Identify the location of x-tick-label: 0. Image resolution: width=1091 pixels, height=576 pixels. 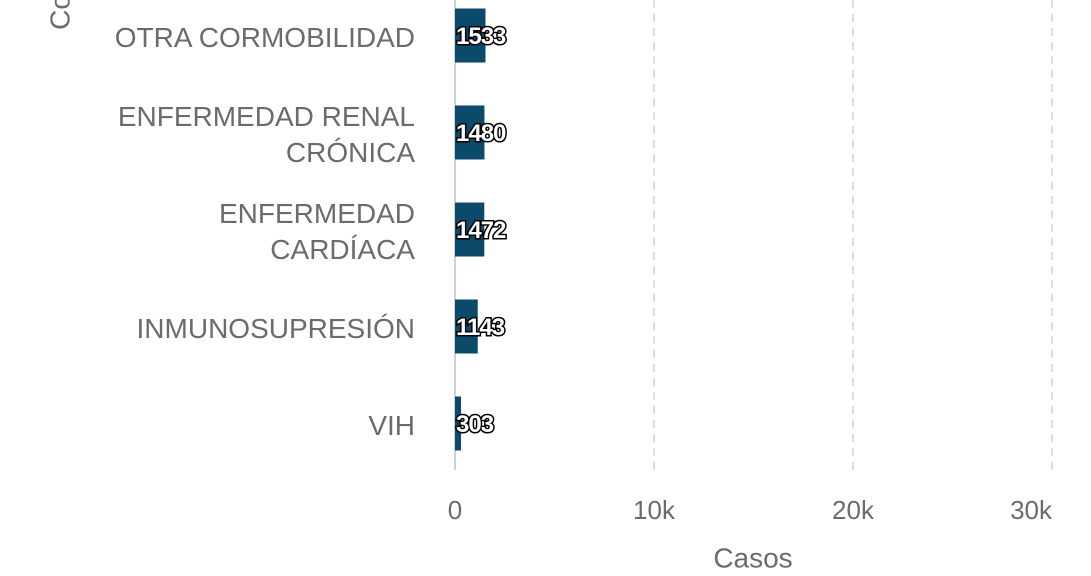
(455, 510).